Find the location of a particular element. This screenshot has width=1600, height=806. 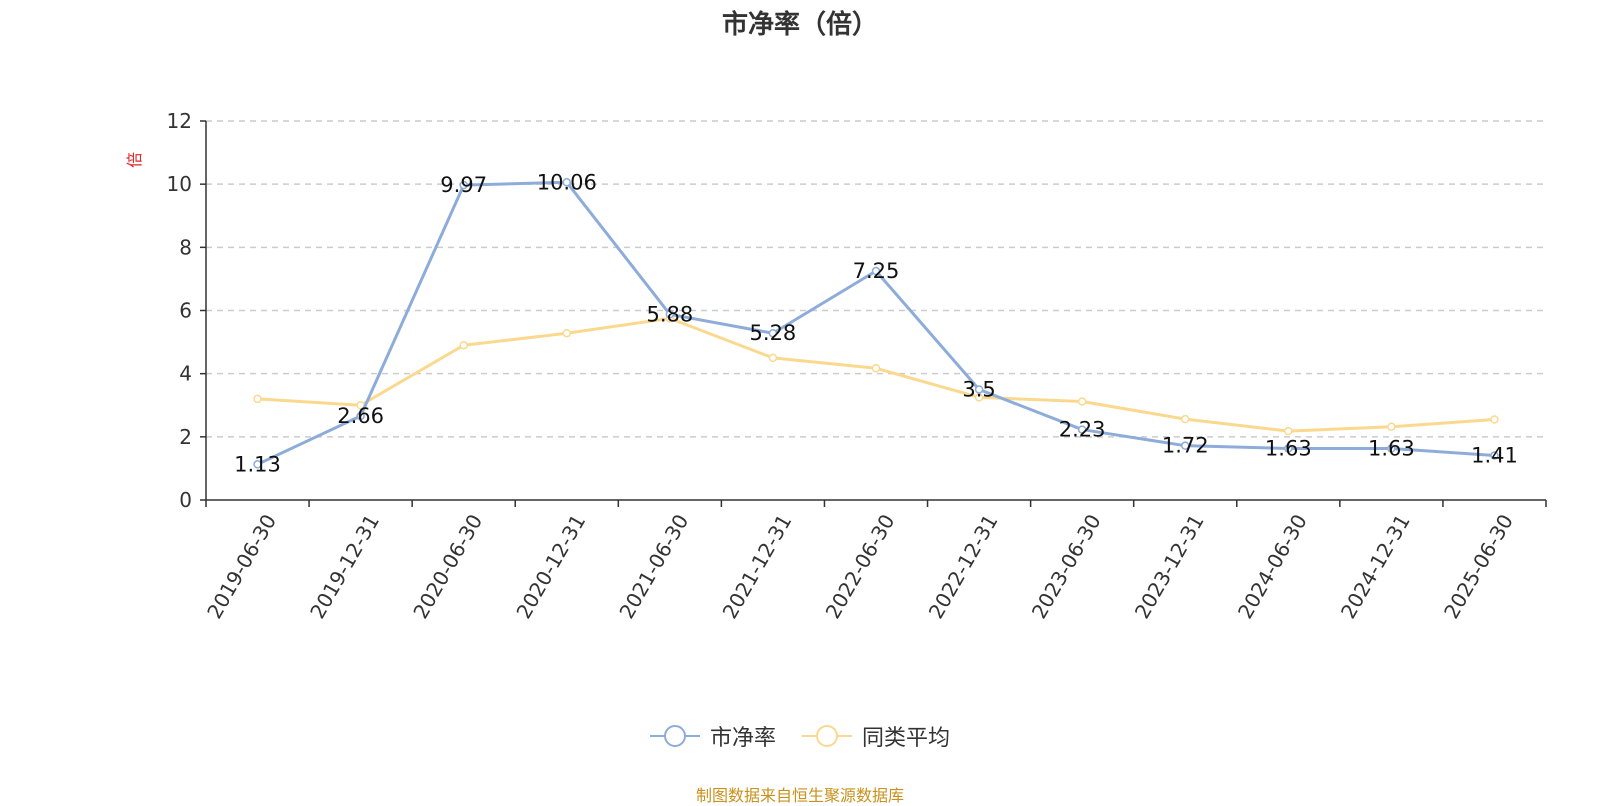

x-tick-label: 2025-06-30 is located at coordinates (1478, 566).